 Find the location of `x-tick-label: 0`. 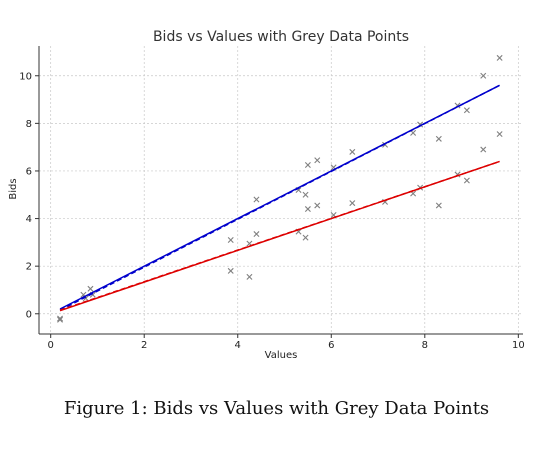

x-tick-label: 0 is located at coordinates (51, 345).